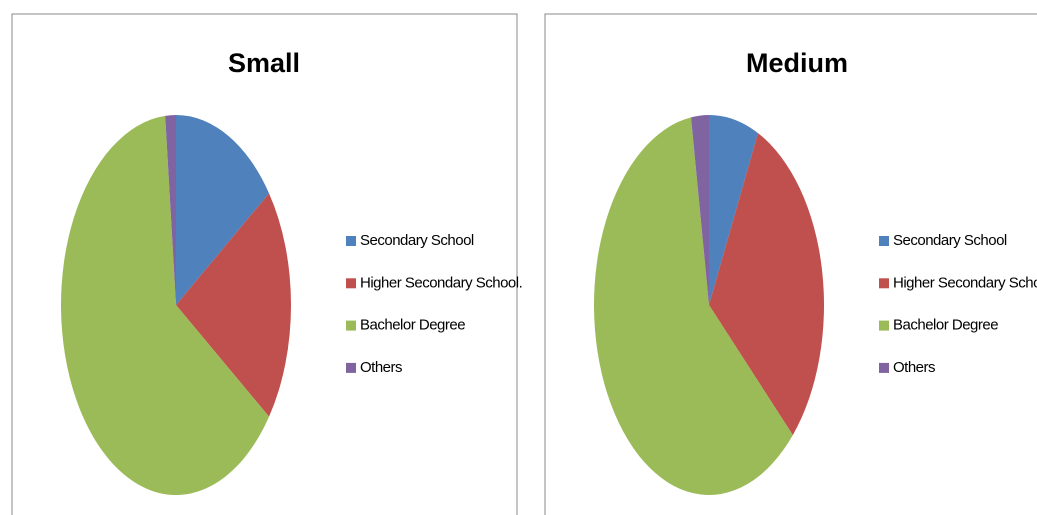 Image resolution: width=1037 pixels, height=515 pixels. What do you see at coordinates (797, 63) in the screenshot?
I see `chart-title: Medium` at bounding box center [797, 63].